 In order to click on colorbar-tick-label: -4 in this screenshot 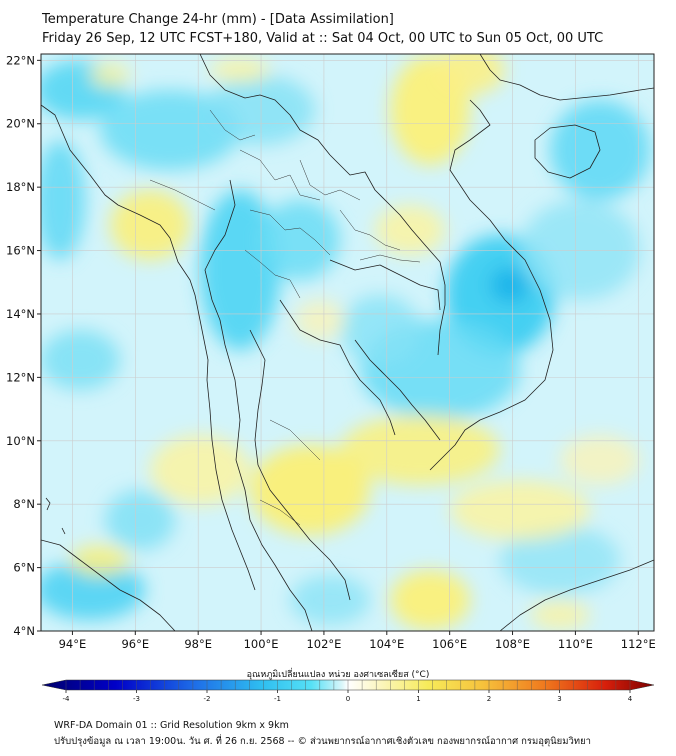, I will do `click(67, 699)`.